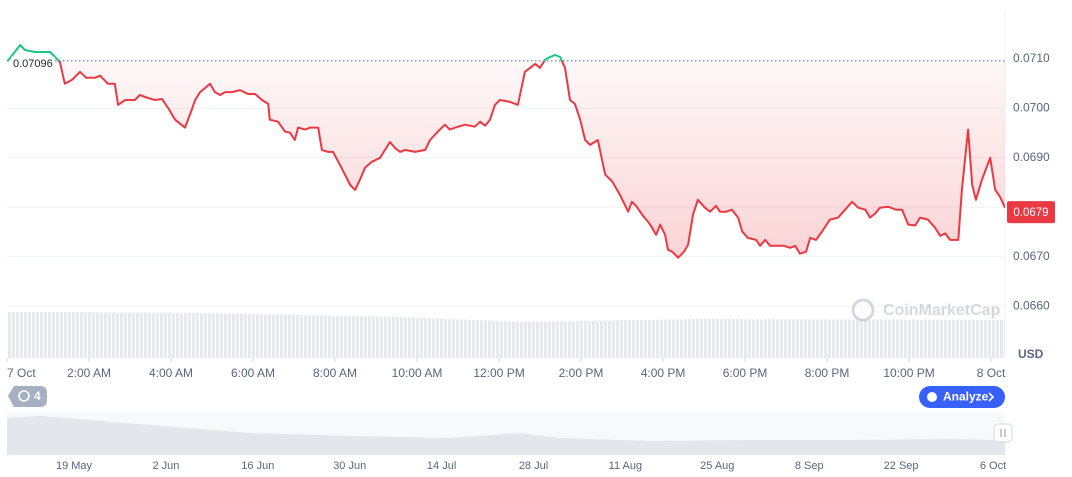  Describe the element at coordinates (1031, 305) in the screenshot. I see `y-tick-label: 0.0660` at that location.